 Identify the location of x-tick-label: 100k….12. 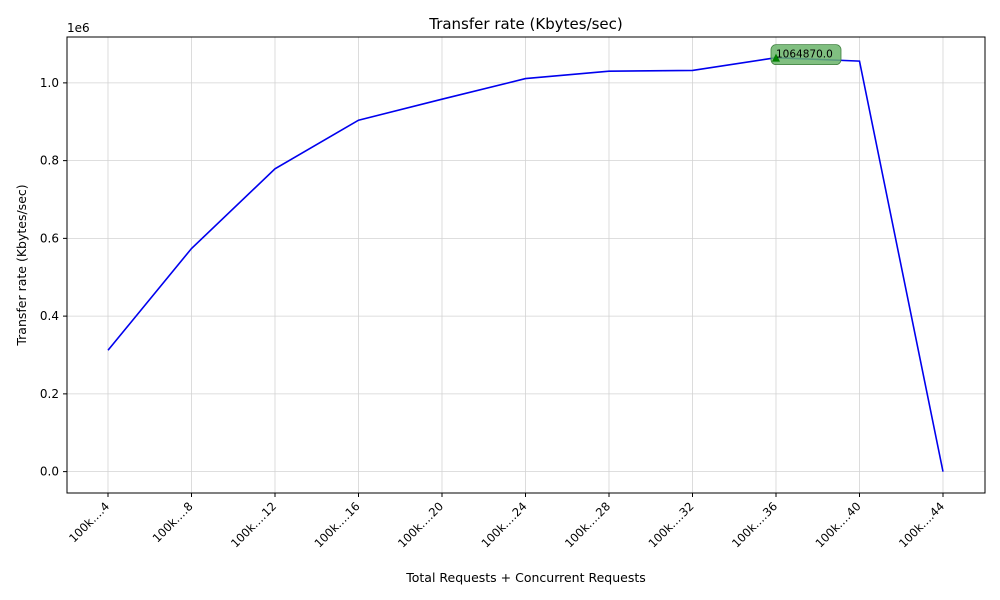
(253, 524).